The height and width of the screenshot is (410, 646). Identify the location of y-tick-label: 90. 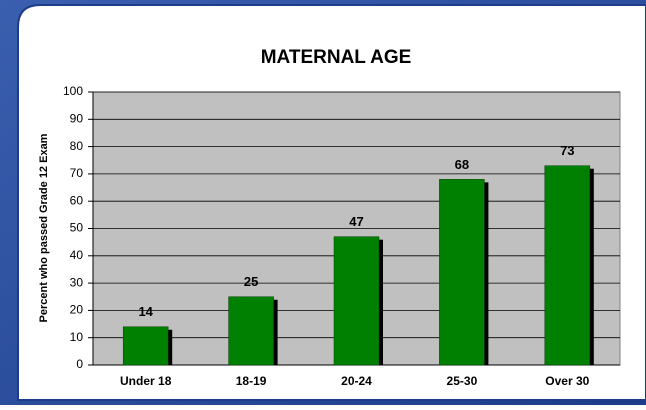
(77, 118).